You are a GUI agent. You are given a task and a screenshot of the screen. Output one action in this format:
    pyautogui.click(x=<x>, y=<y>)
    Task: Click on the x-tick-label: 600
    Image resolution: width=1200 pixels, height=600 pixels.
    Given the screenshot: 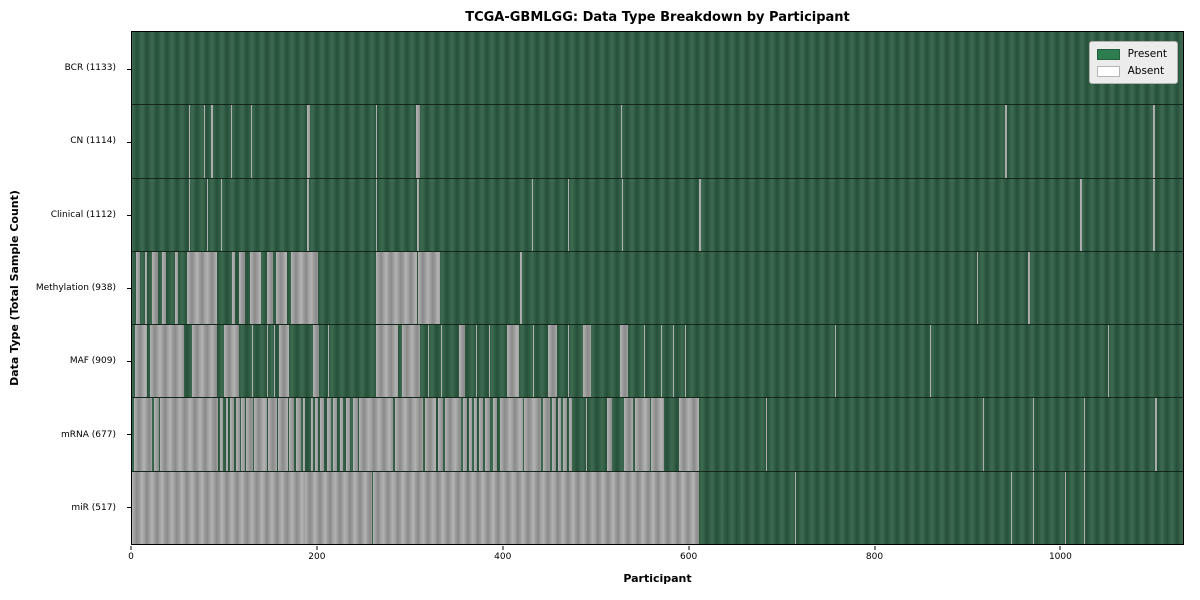 What is the action you would take?
    pyautogui.click(x=689, y=557)
    